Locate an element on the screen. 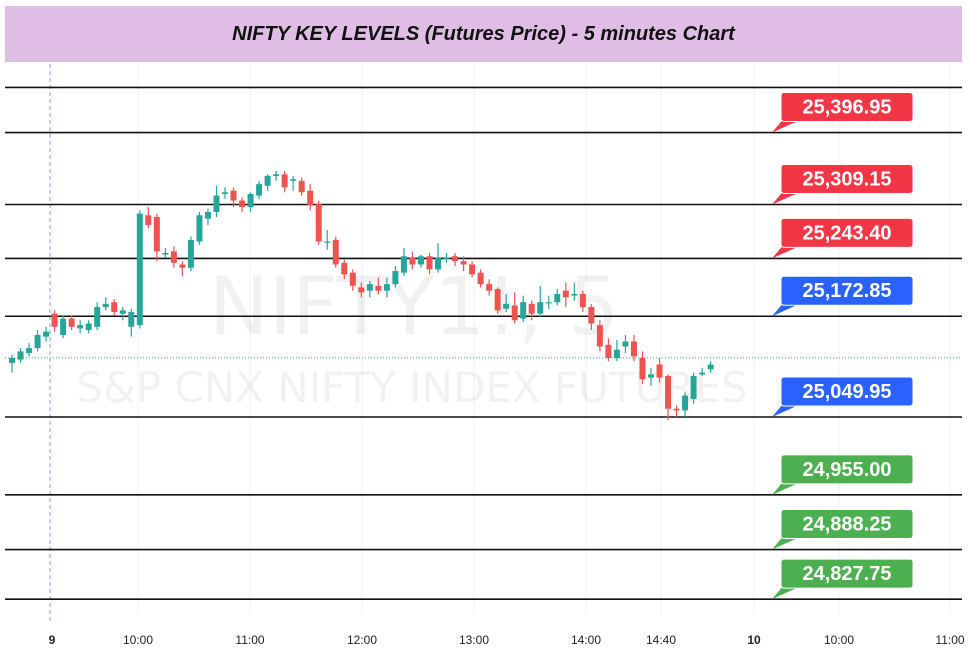  x-tick-label: 11:00 is located at coordinates (249, 640).